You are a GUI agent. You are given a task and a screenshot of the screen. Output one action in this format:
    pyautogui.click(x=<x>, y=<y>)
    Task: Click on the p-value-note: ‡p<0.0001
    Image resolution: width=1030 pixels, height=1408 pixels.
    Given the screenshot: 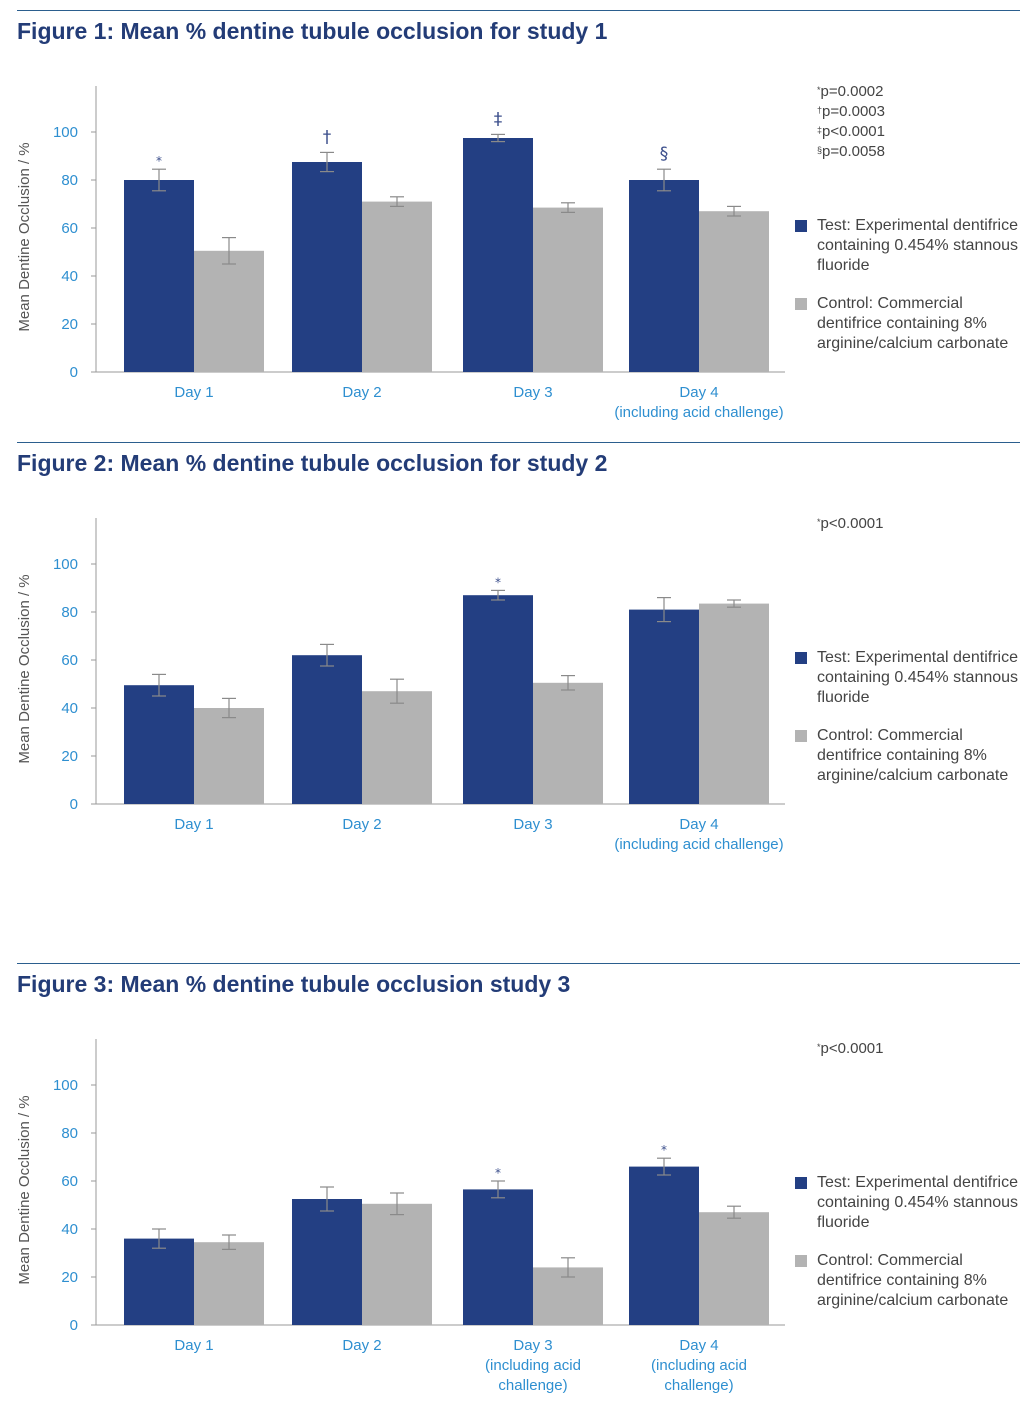 What is the action you would take?
    pyautogui.click(x=851, y=132)
    